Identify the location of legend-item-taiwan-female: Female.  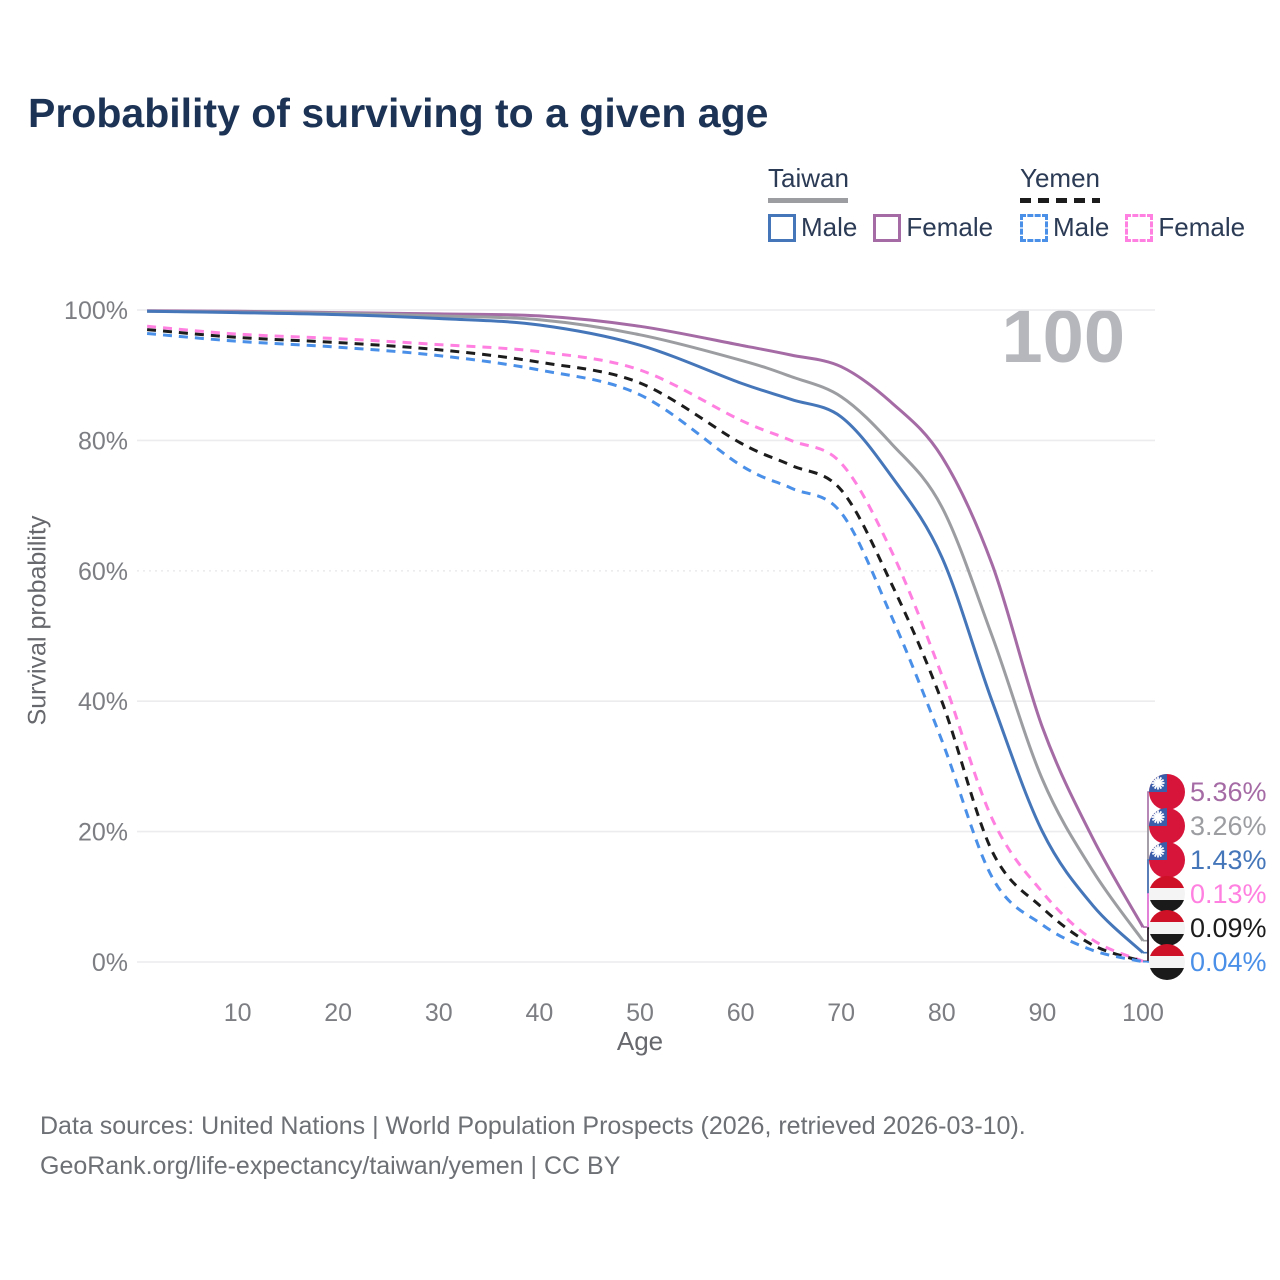
(933, 227).